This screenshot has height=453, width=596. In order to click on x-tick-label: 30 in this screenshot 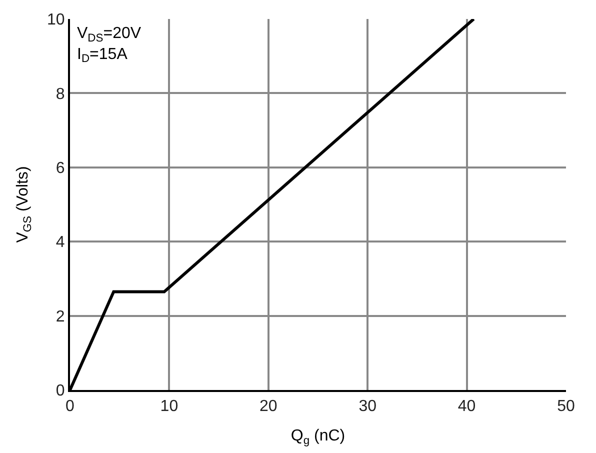, I will do `click(367, 407)`.